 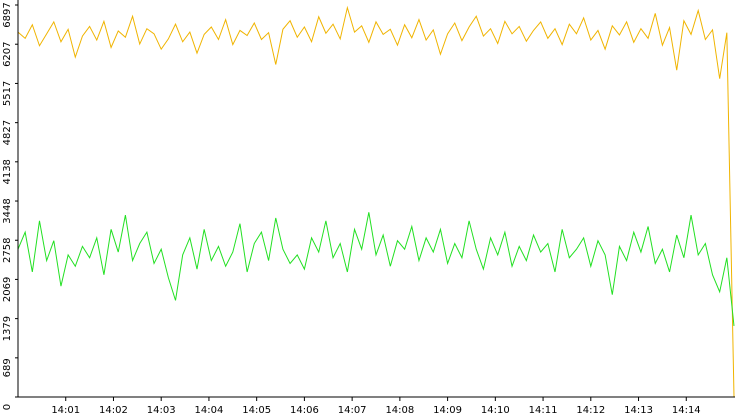 I want to click on x-tick-label: 14:01, so click(x=65, y=410).